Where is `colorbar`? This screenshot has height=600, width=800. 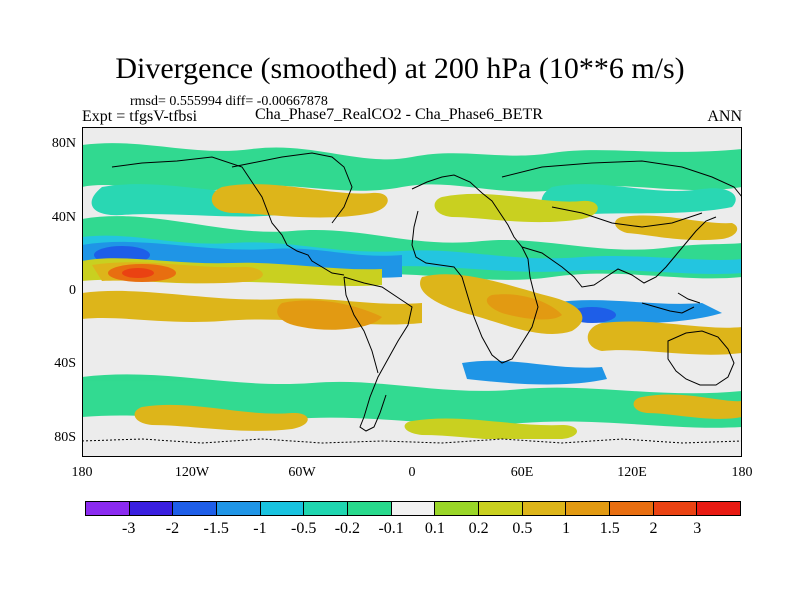
colorbar is located at coordinates (413, 508).